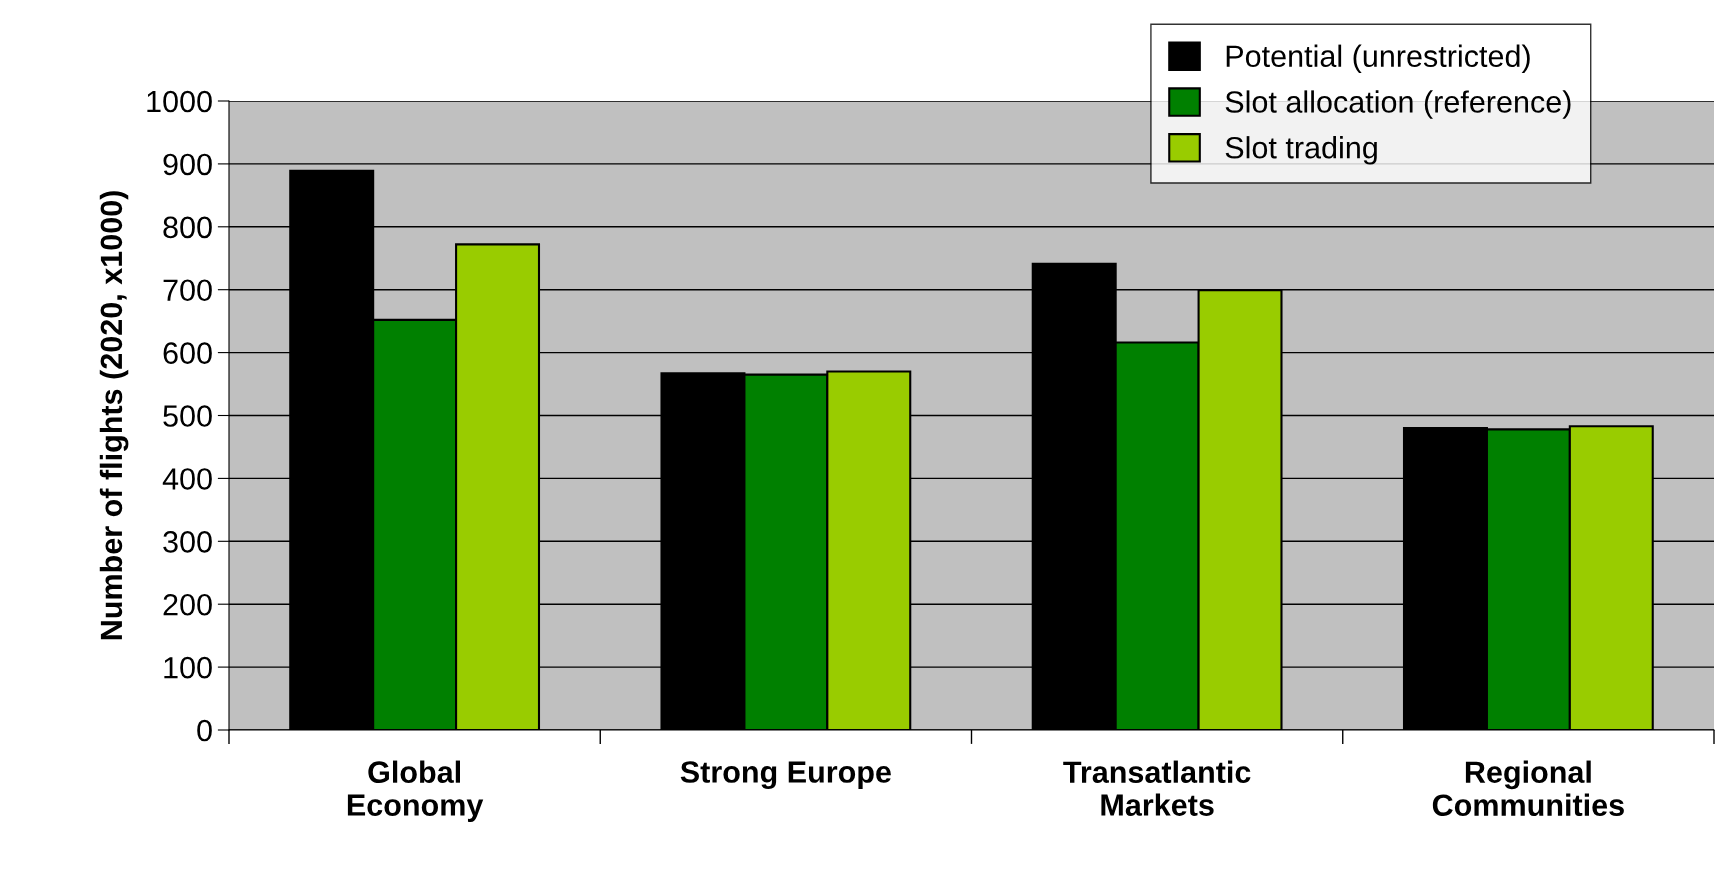  Describe the element at coordinates (187, 416) in the screenshot. I see `y-tick-label: 500` at that location.